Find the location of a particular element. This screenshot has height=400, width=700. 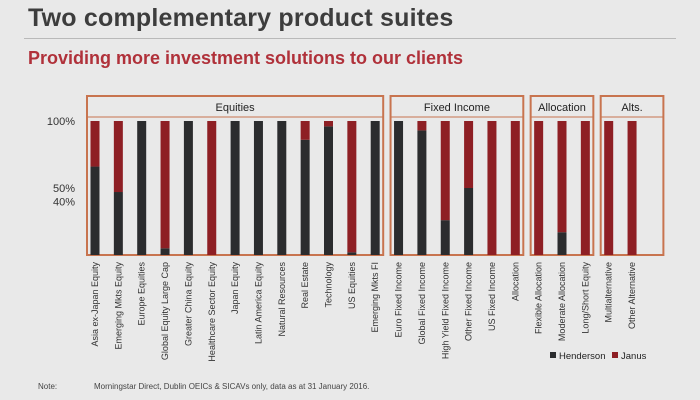

x-tick-label: Latin America Equity is located at coordinates (258, 303).